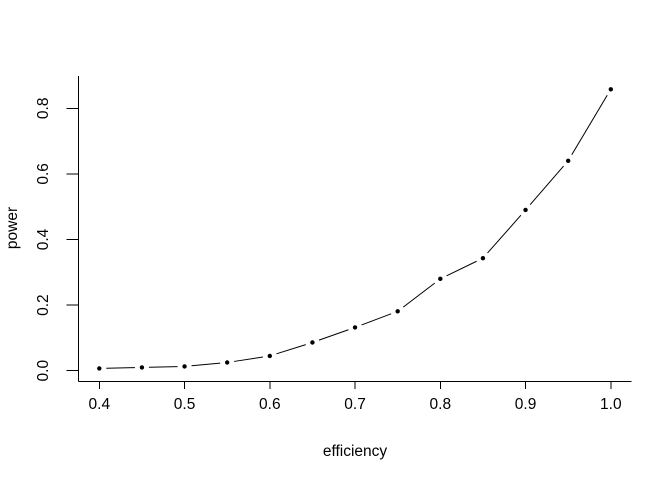 This screenshot has width=672, height=480. Describe the element at coordinates (611, 404) in the screenshot. I see `x-tick-label: 1.0` at that location.